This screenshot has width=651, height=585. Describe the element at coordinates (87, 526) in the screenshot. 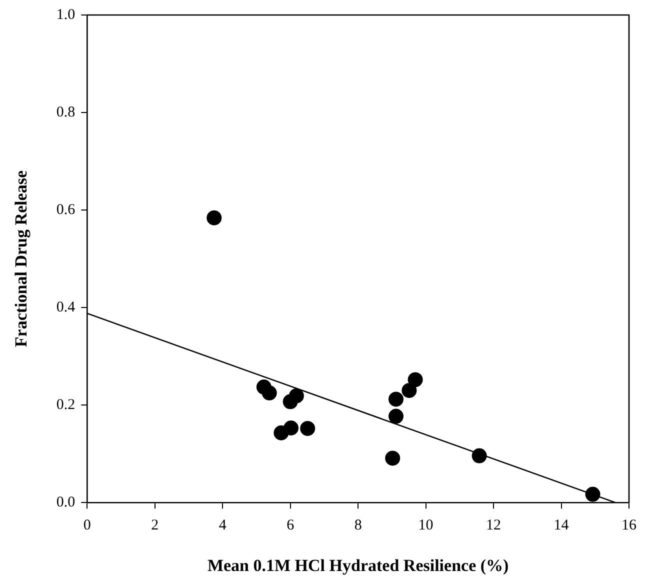

I see `x-tick-label: 0` at that location.